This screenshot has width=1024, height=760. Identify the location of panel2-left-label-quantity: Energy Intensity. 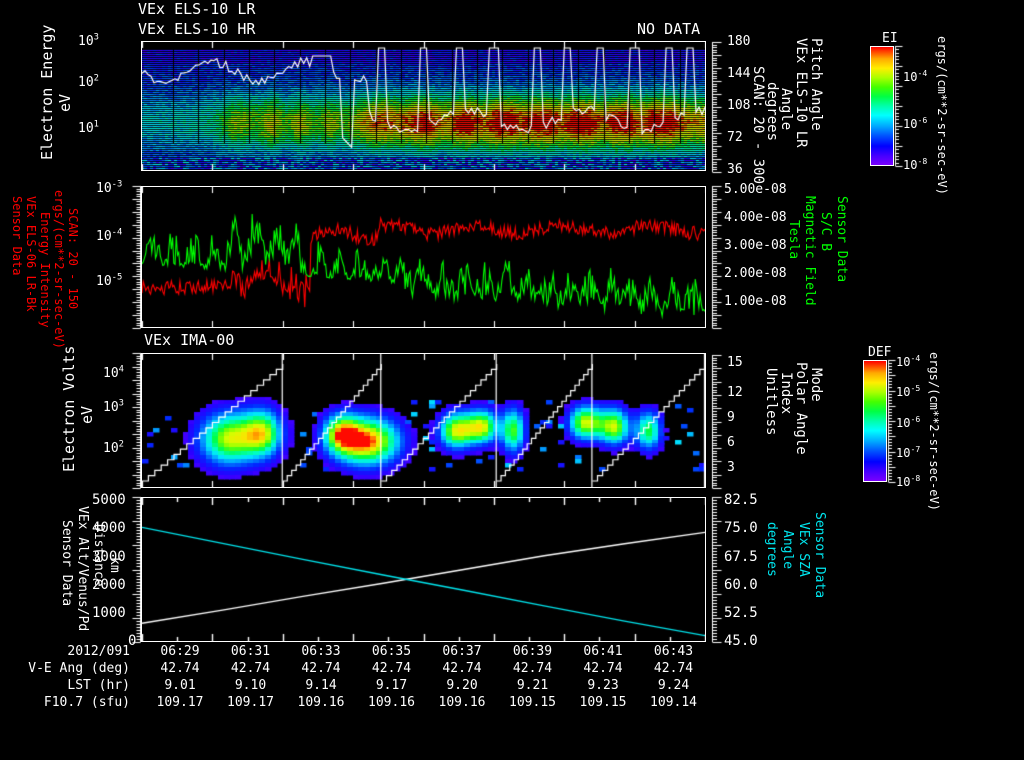
(45, 270).